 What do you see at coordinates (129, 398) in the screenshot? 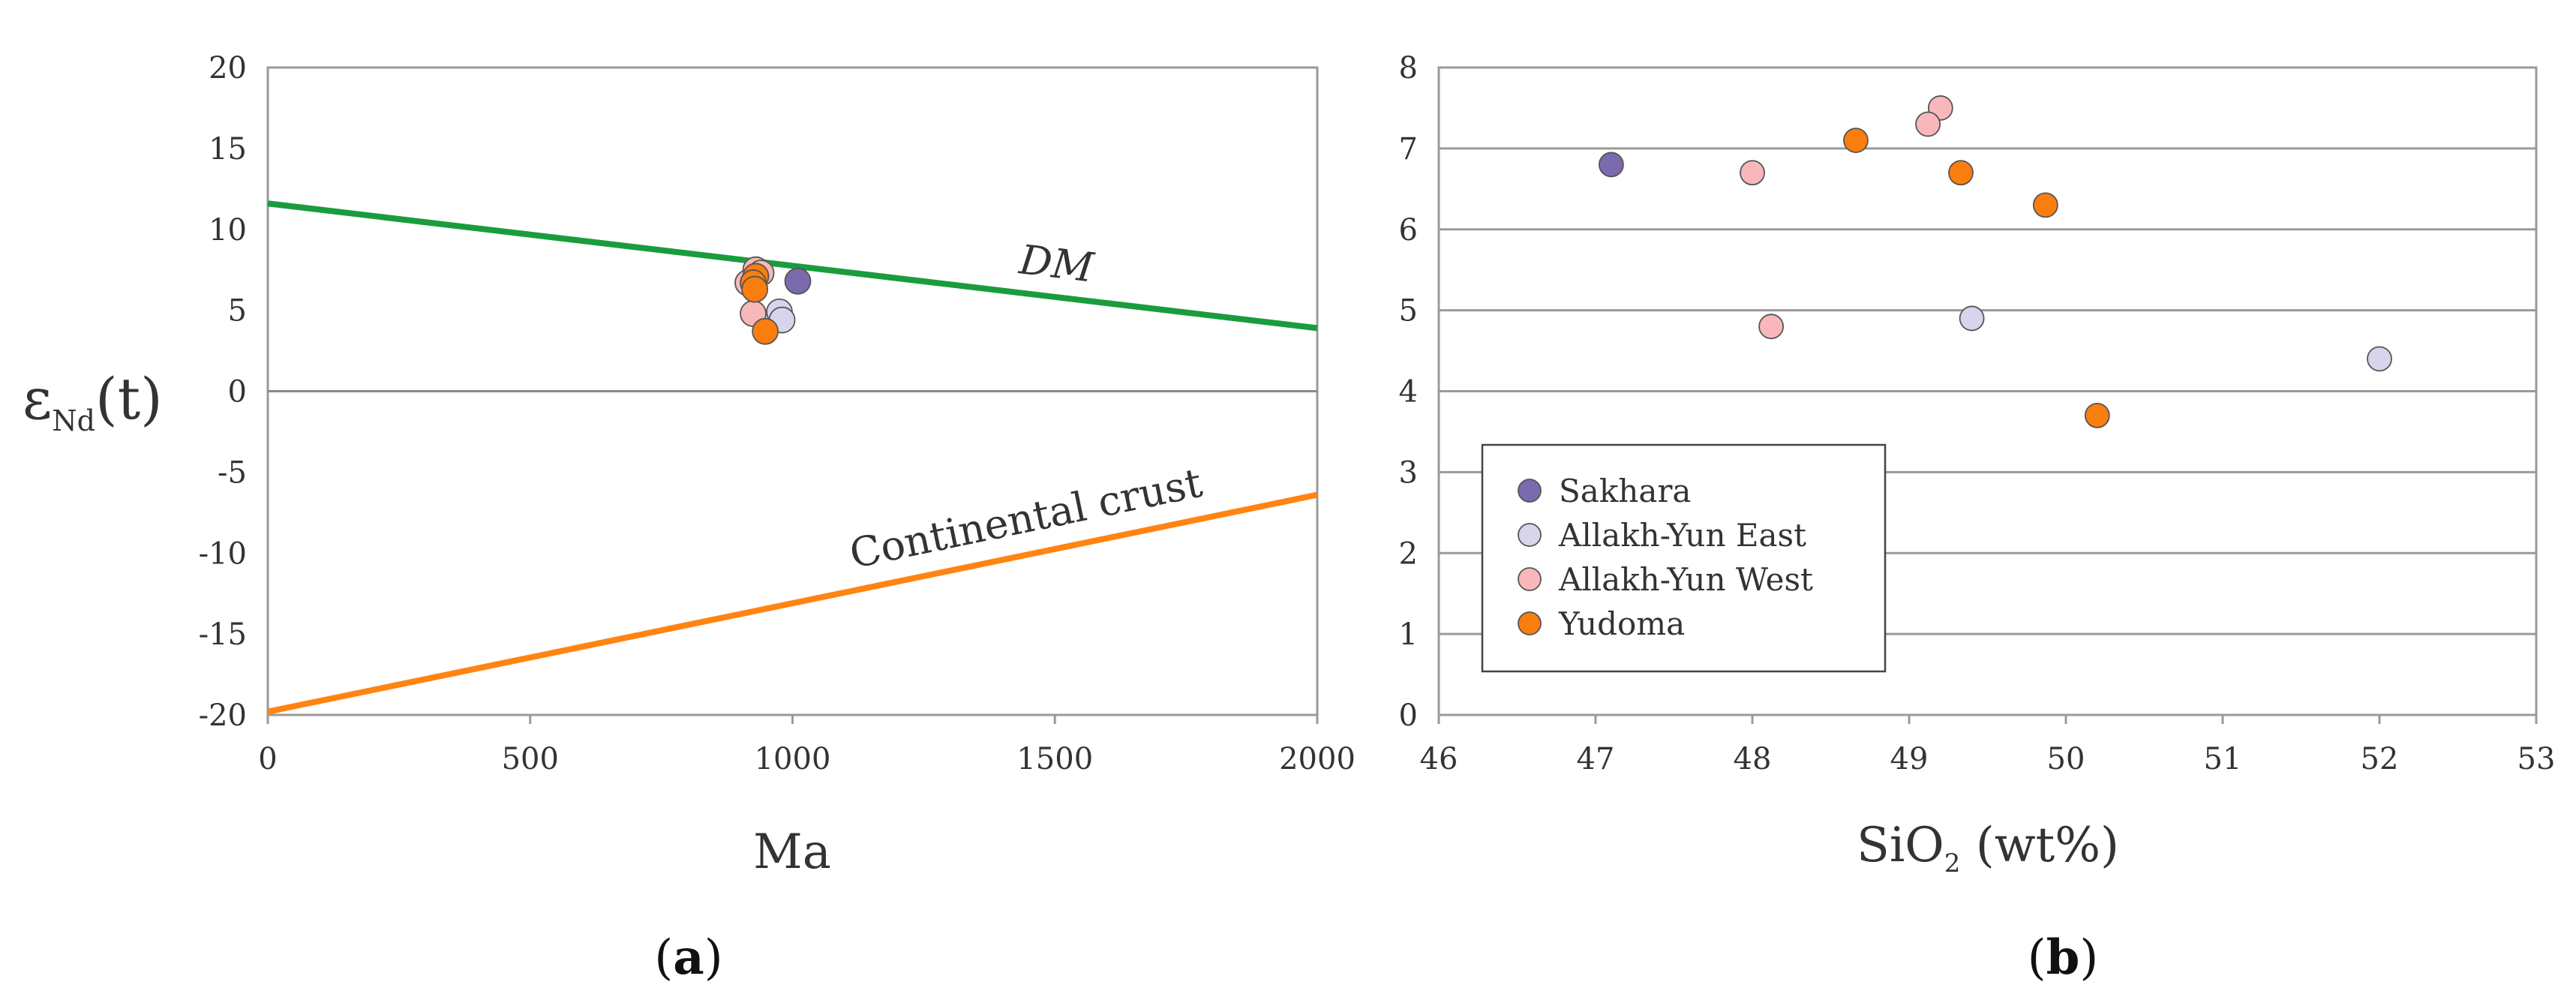
I see `panel-a-ylabel-tail: (t)` at bounding box center [129, 398].